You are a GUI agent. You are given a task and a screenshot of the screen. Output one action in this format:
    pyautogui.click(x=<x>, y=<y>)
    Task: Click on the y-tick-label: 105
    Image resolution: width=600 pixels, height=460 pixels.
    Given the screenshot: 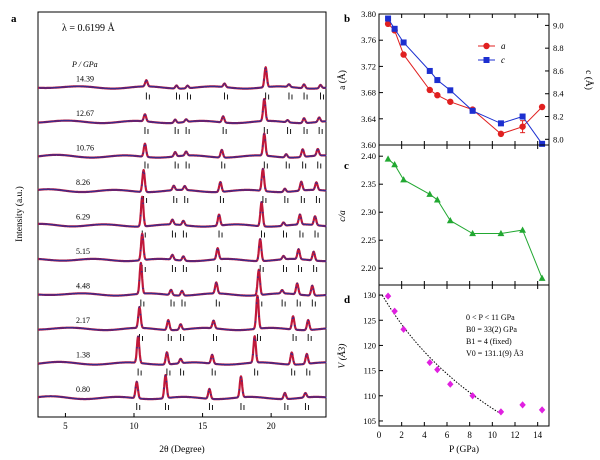 What is the action you would take?
    pyautogui.click(x=369, y=421)
    